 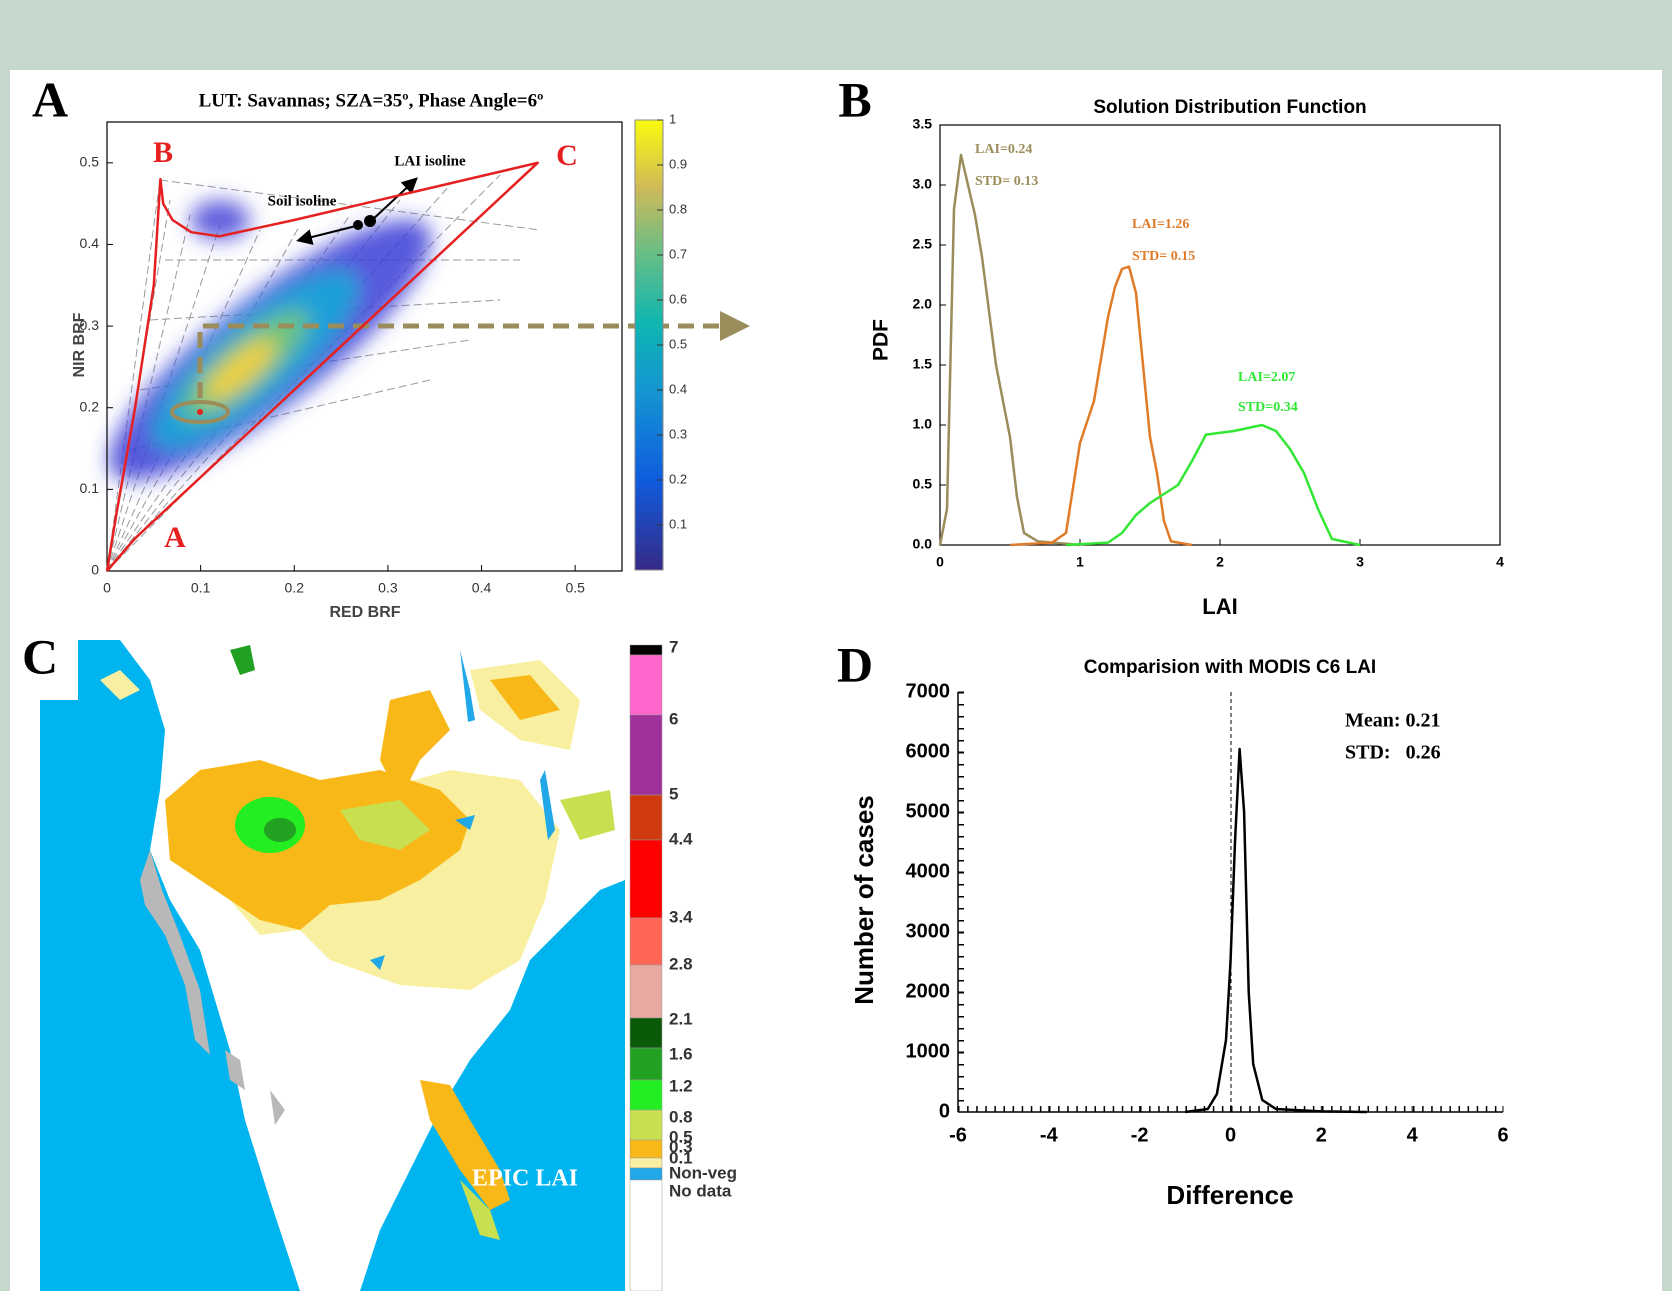 I want to click on x-axis-label: LAI, so click(x=1219, y=606).